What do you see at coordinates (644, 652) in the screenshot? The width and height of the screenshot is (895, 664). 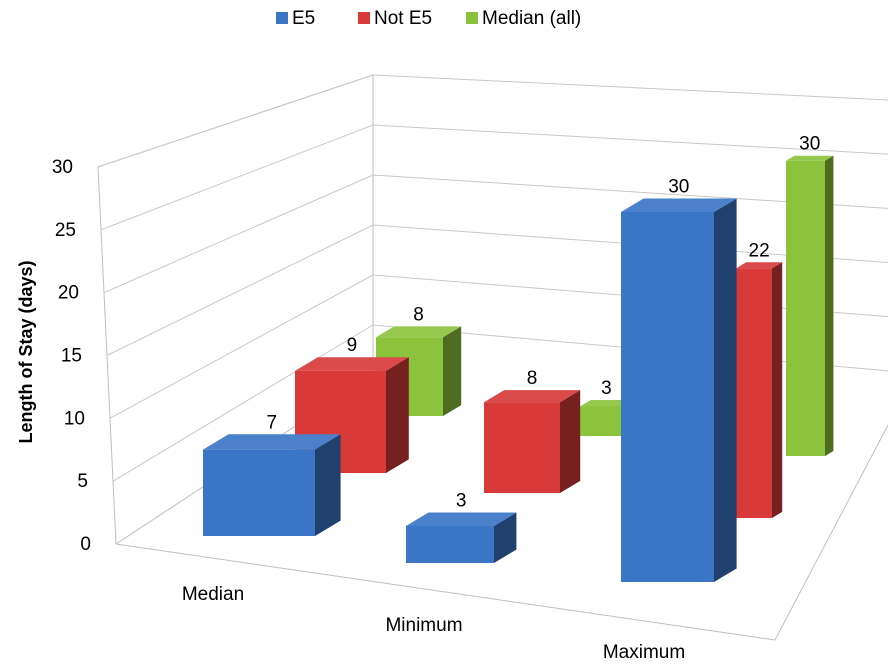 I see `category-label-maximum: Maximum` at bounding box center [644, 652].